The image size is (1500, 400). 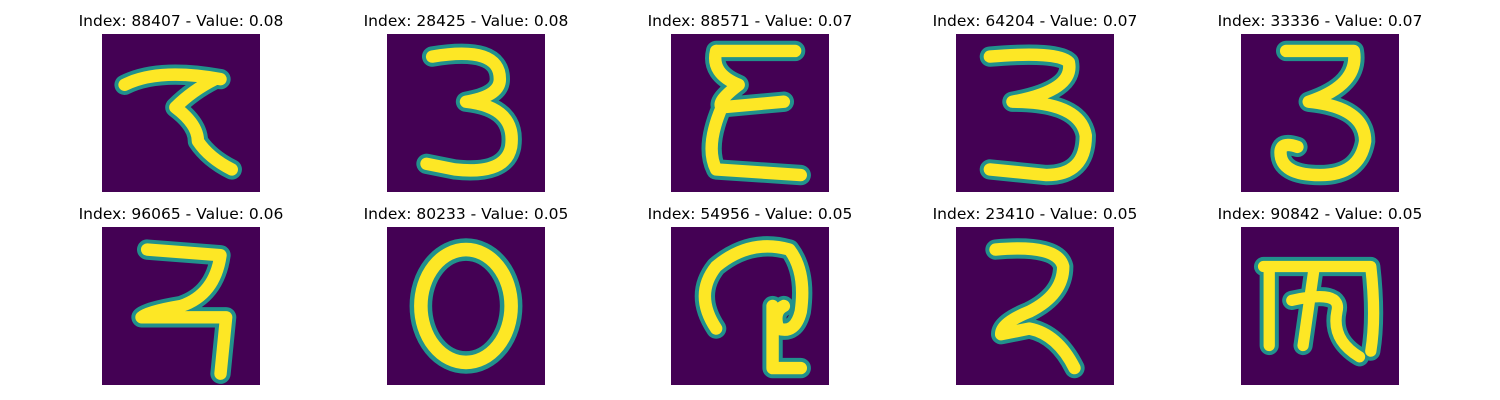 I want to click on panel-title: Index: 64204 - Value: 0.07, so click(x=1035, y=21).